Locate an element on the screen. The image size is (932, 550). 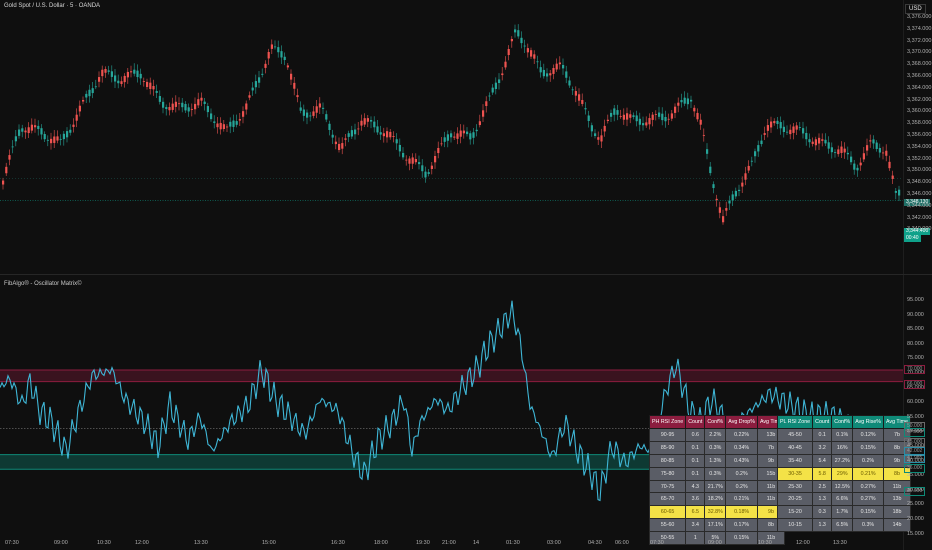
table-cell: 0.34% is located at coordinates (741, 447).